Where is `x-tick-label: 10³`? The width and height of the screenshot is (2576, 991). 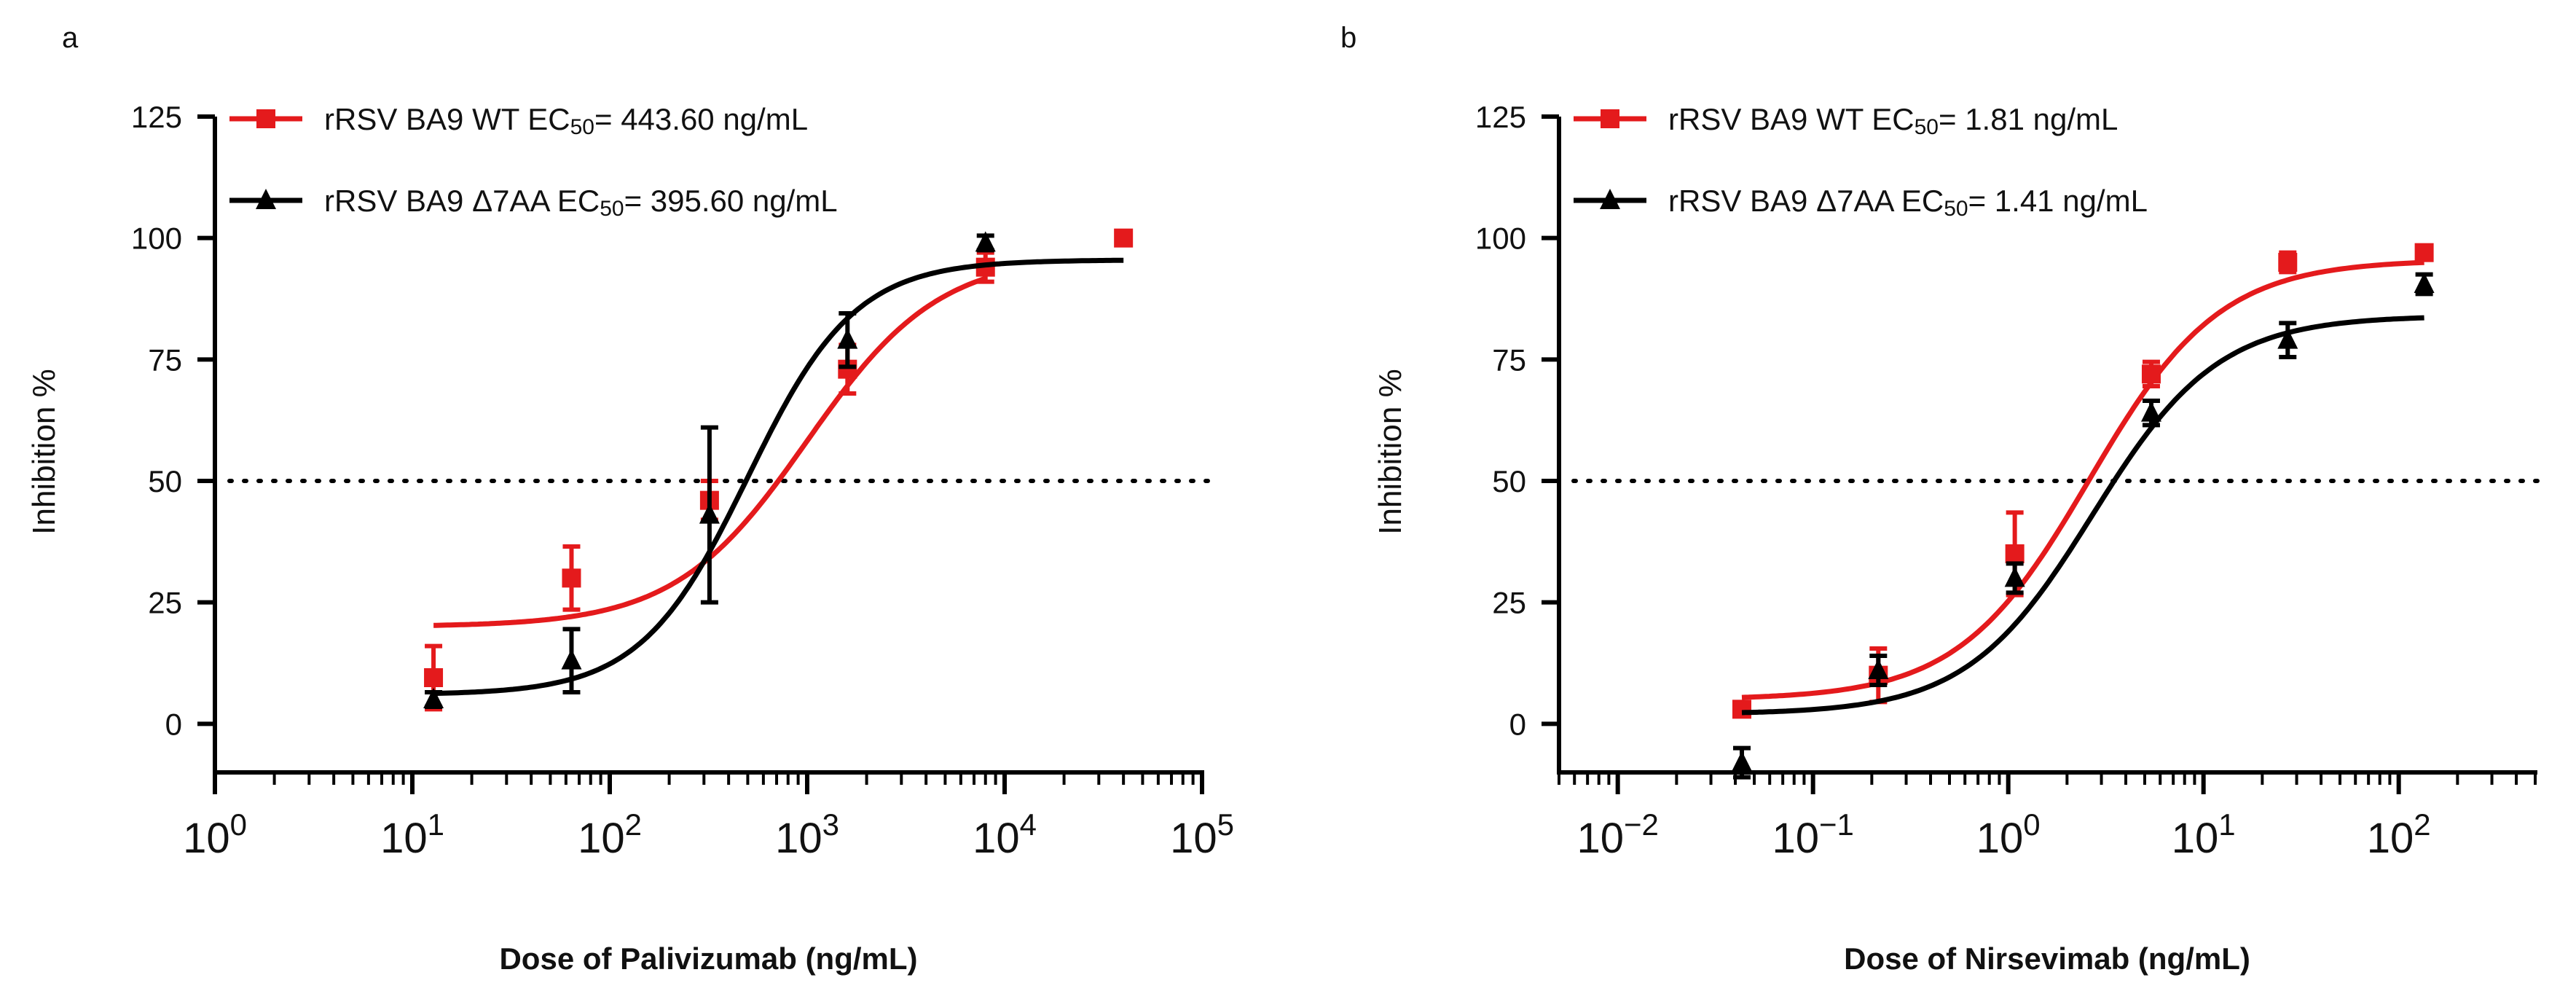 x-tick-label: 10³ is located at coordinates (807, 834).